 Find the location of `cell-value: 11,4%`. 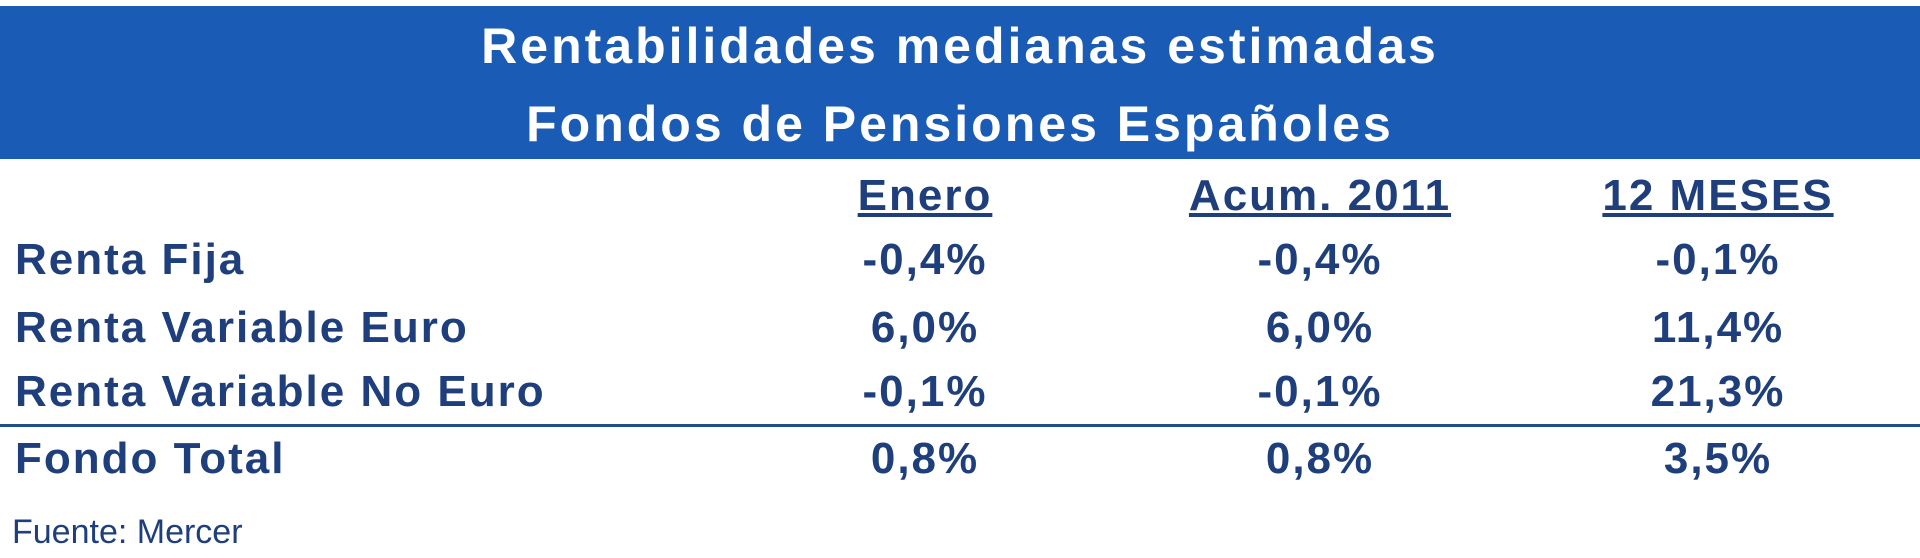

cell-value: 11,4% is located at coordinates (1718, 327).